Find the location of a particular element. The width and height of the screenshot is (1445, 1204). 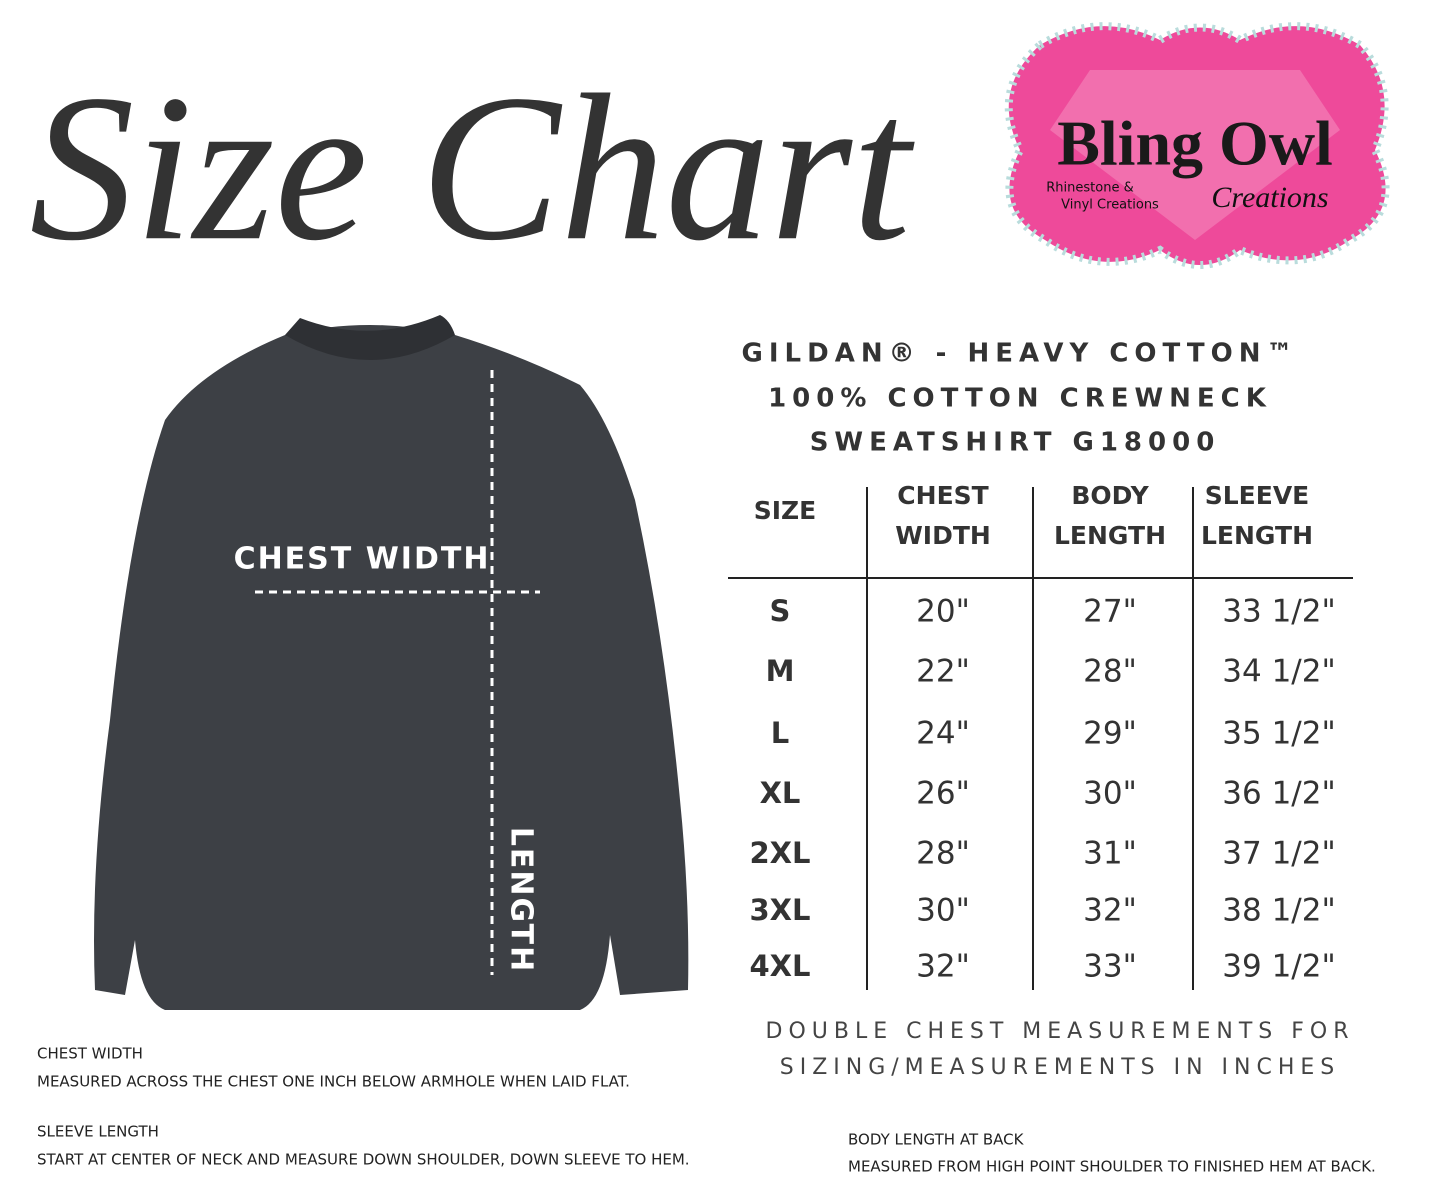

logo-name: Bling Owl is located at coordinates (1195, 143).